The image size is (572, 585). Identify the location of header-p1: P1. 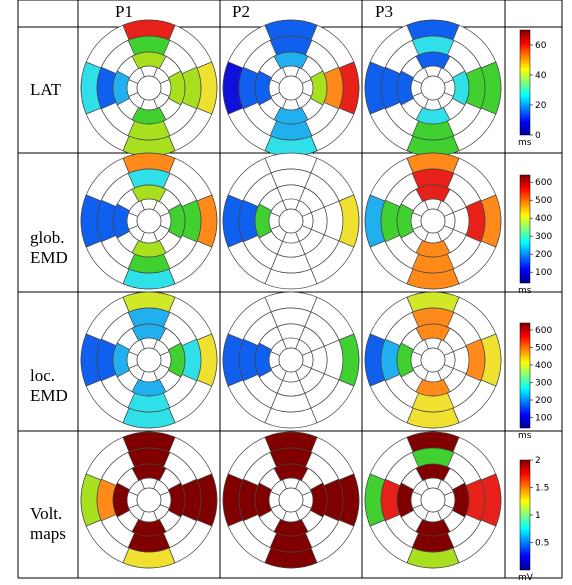
(124, 11).